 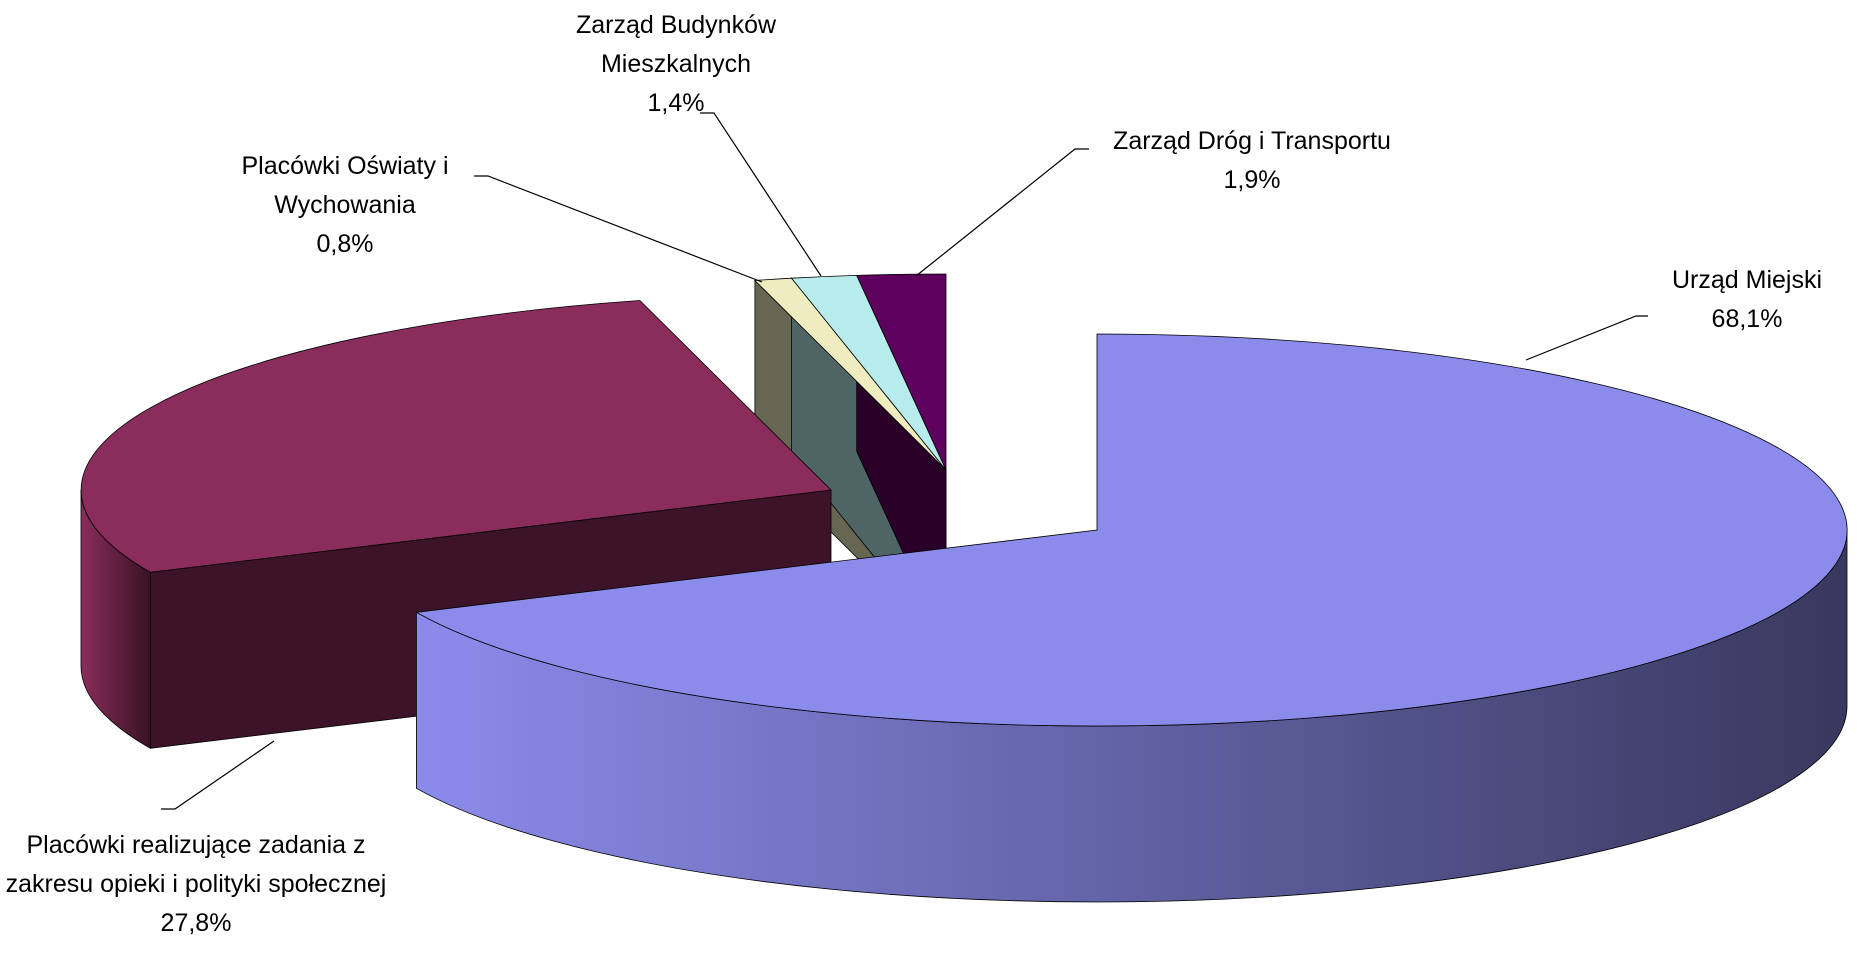 What do you see at coordinates (676, 44) in the screenshot?
I see `category-label: Zarząd Budynków Mieszkalnych` at bounding box center [676, 44].